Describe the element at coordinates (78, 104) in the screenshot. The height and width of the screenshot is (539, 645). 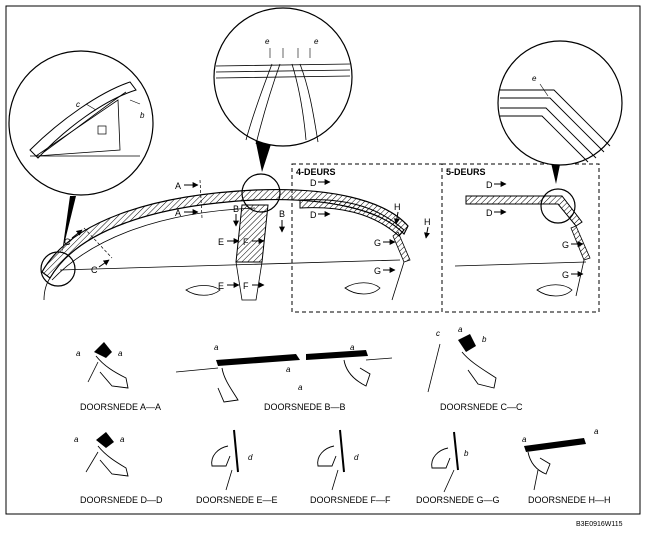
I see `detail-front-label-c: c` at that location.